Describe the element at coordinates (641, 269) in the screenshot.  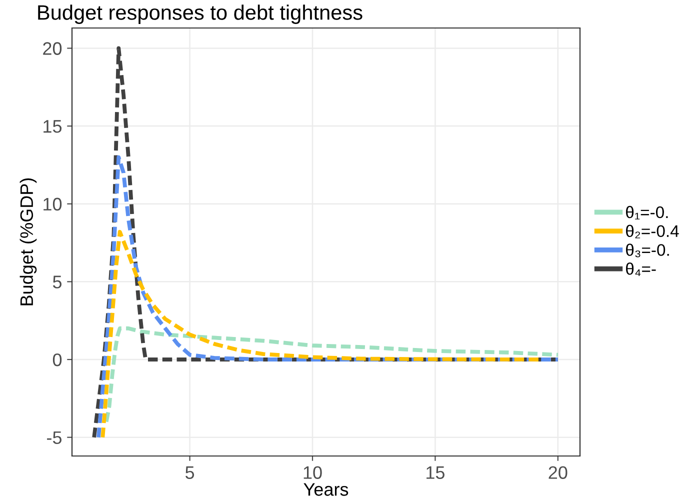
I see `legend-label: θ₄=-` at that location.